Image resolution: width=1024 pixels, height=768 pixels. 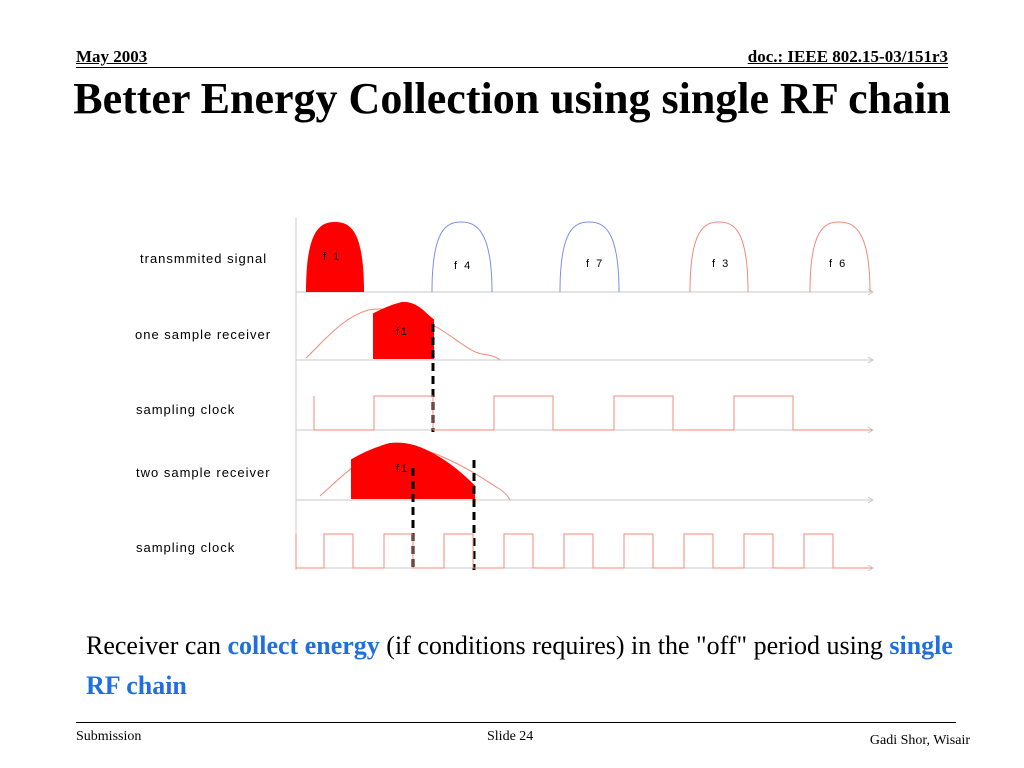 What do you see at coordinates (838, 264) in the screenshot?
I see `pulse-label-f6: f 6` at bounding box center [838, 264].